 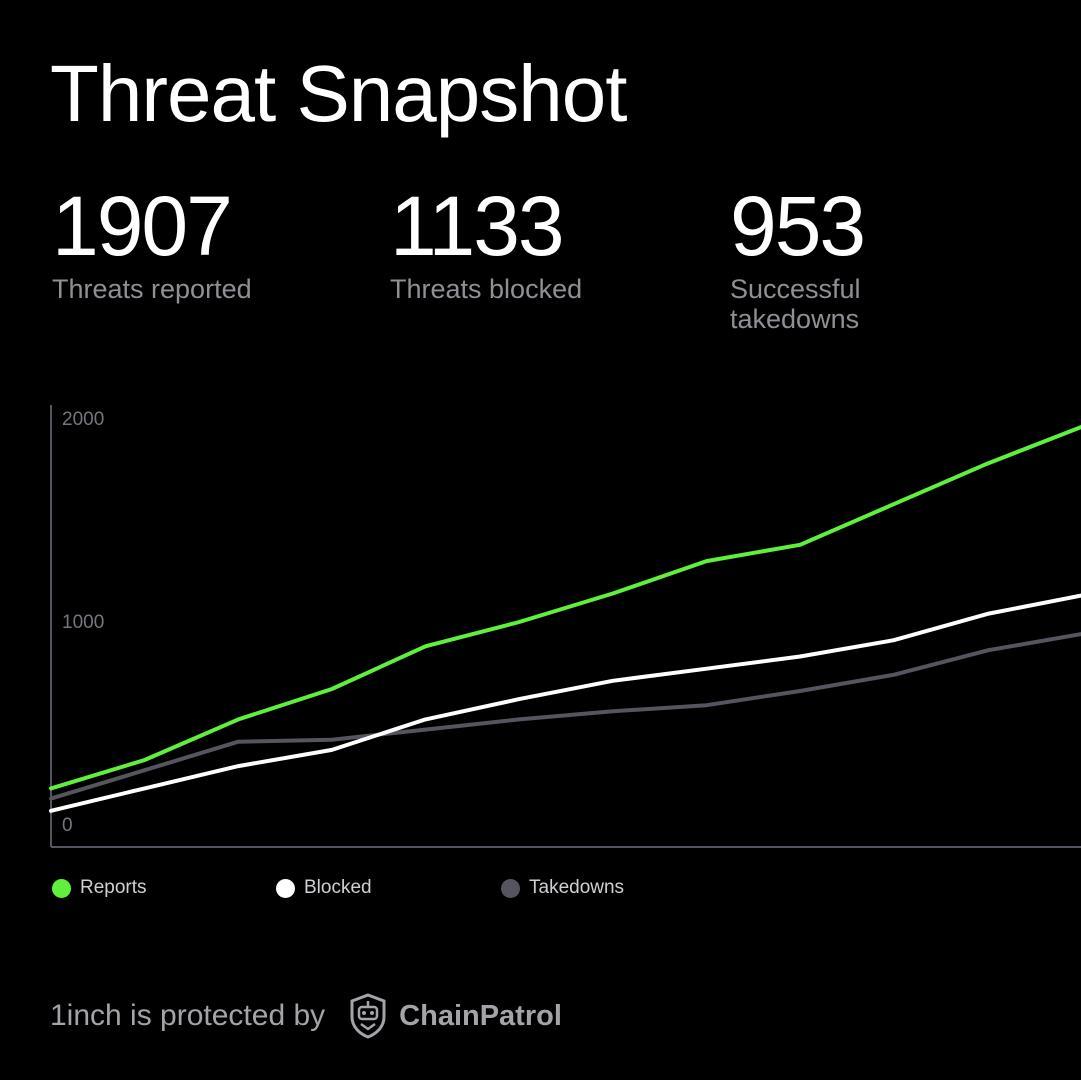 I want to click on legend-label: Blocked, so click(x=338, y=887).